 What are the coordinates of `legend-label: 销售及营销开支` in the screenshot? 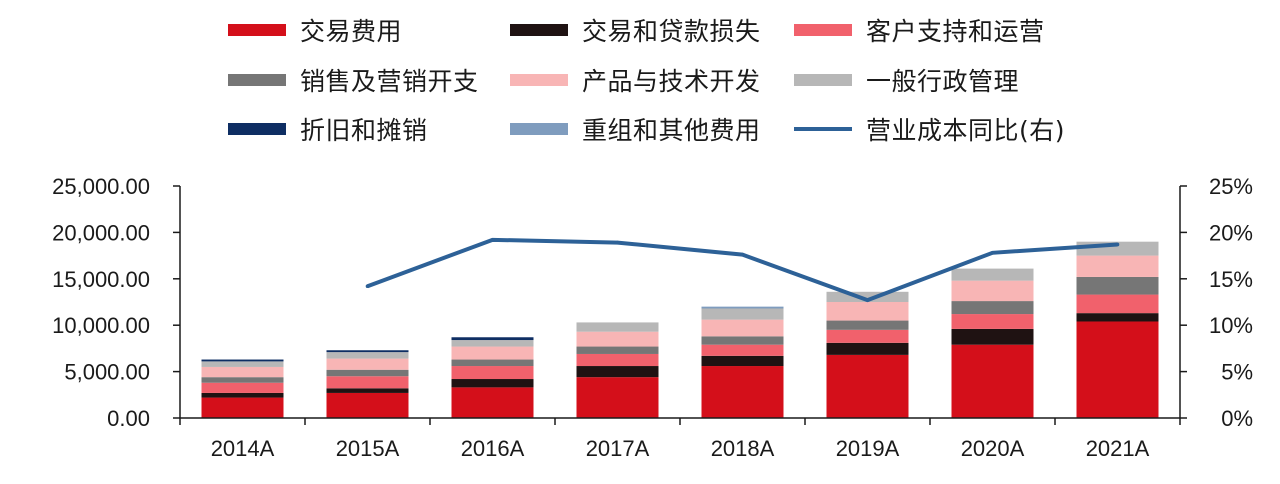 It's located at (389, 81).